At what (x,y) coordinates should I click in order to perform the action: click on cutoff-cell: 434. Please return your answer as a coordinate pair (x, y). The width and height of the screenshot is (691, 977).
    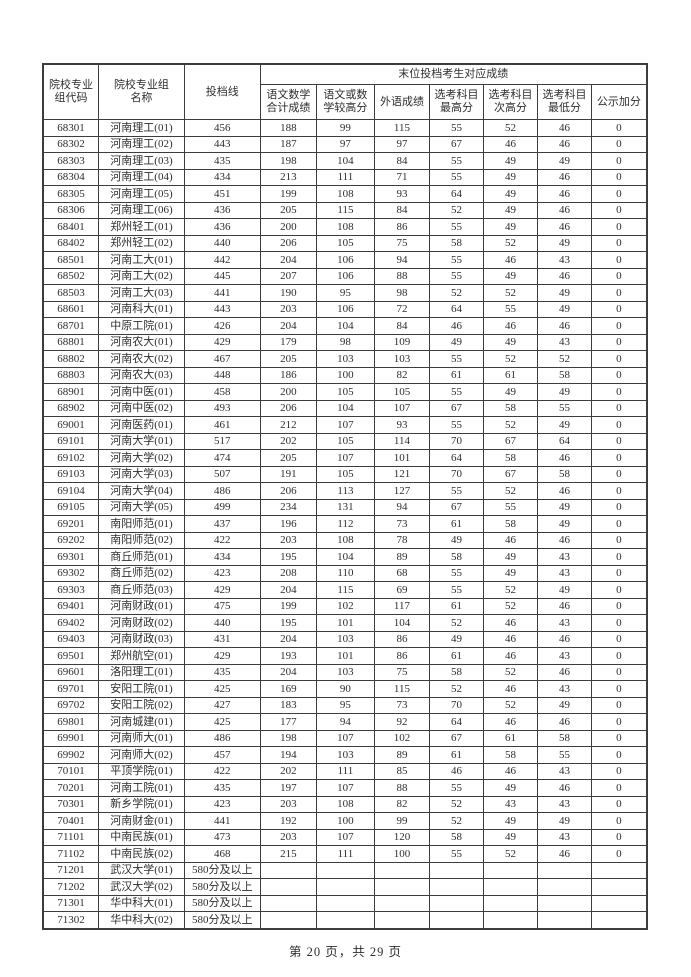
    Looking at the image, I should click on (222, 557).